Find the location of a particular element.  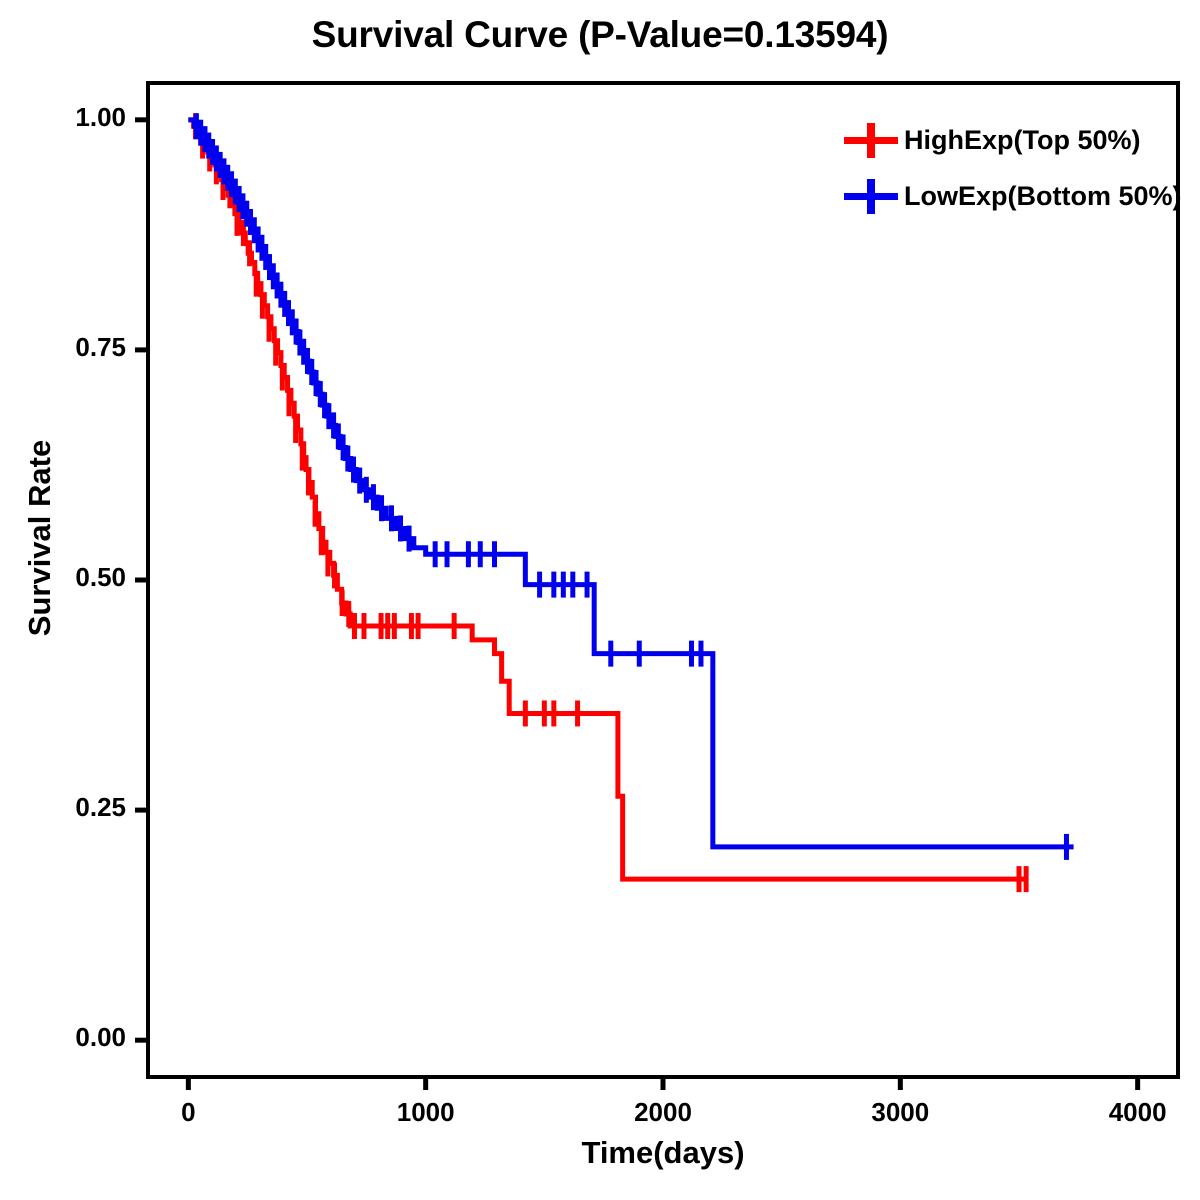

legend: HighExp(Top 50%) LowExp(Bottom 50%) is located at coordinates (1010, 168).